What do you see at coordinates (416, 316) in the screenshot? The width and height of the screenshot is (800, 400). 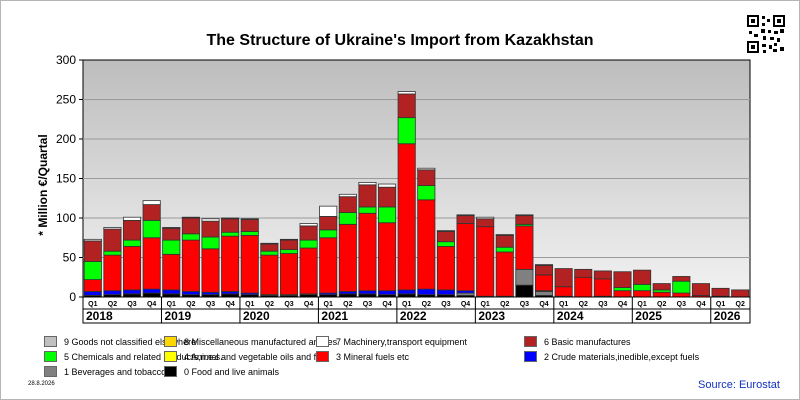 I see `year-band` at bounding box center [416, 316].